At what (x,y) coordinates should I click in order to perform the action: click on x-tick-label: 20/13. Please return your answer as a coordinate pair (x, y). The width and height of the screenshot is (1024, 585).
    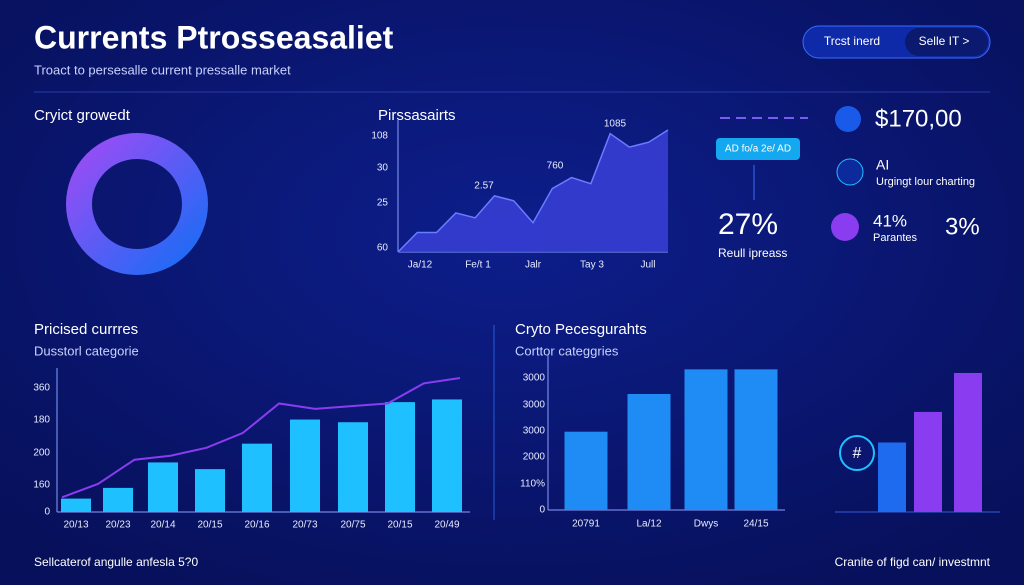
    Looking at the image, I should click on (75, 525).